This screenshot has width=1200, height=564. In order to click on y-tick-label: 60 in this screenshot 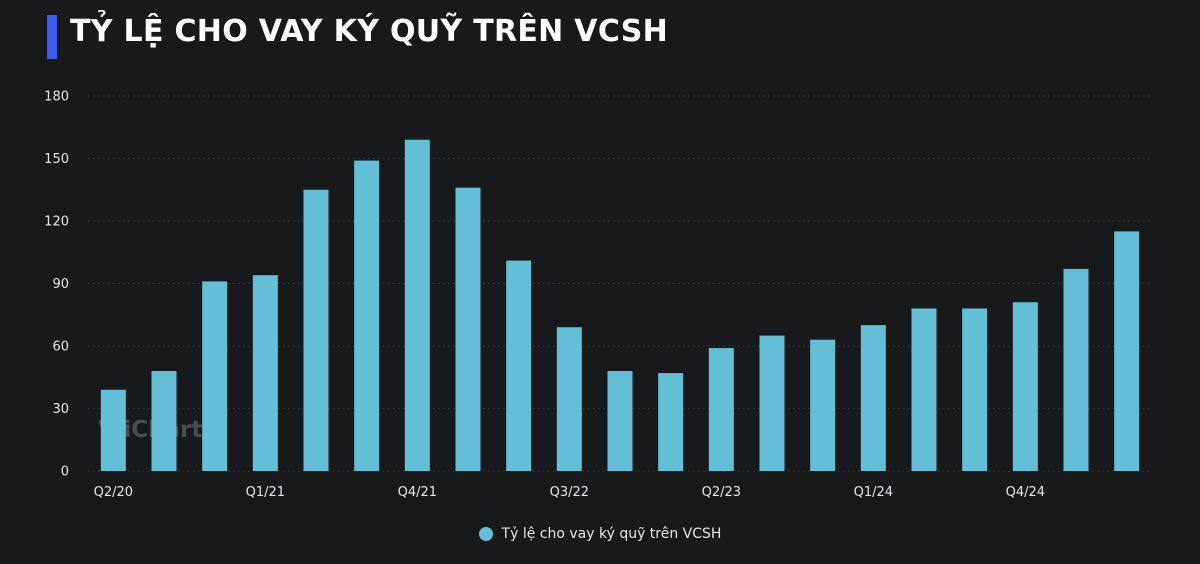, I will do `click(60, 347)`.